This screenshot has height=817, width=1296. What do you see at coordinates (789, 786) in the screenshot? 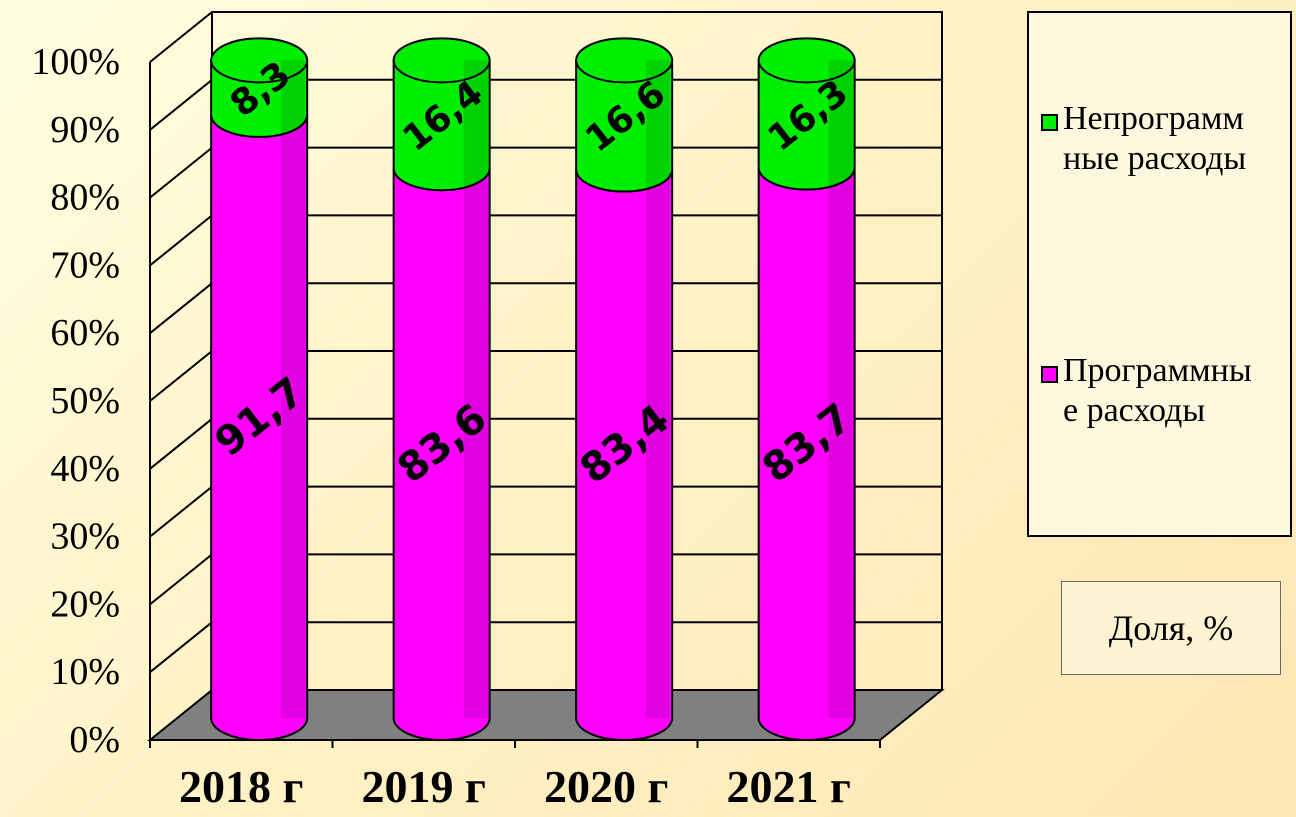
I see `x-category-label: 2021 г` at bounding box center [789, 786].